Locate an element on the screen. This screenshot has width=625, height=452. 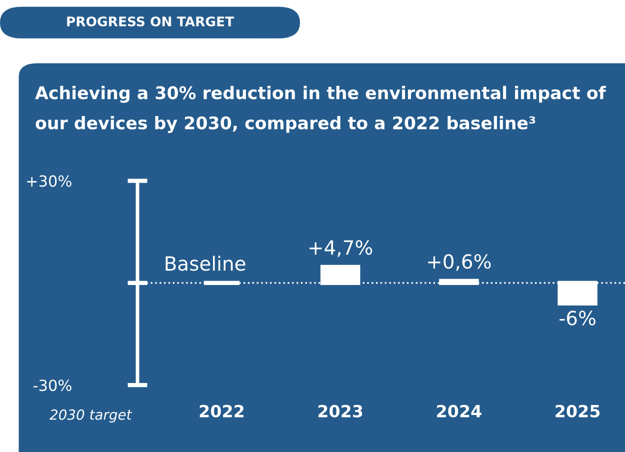
x-tick-label: 2023 is located at coordinates (340, 411).